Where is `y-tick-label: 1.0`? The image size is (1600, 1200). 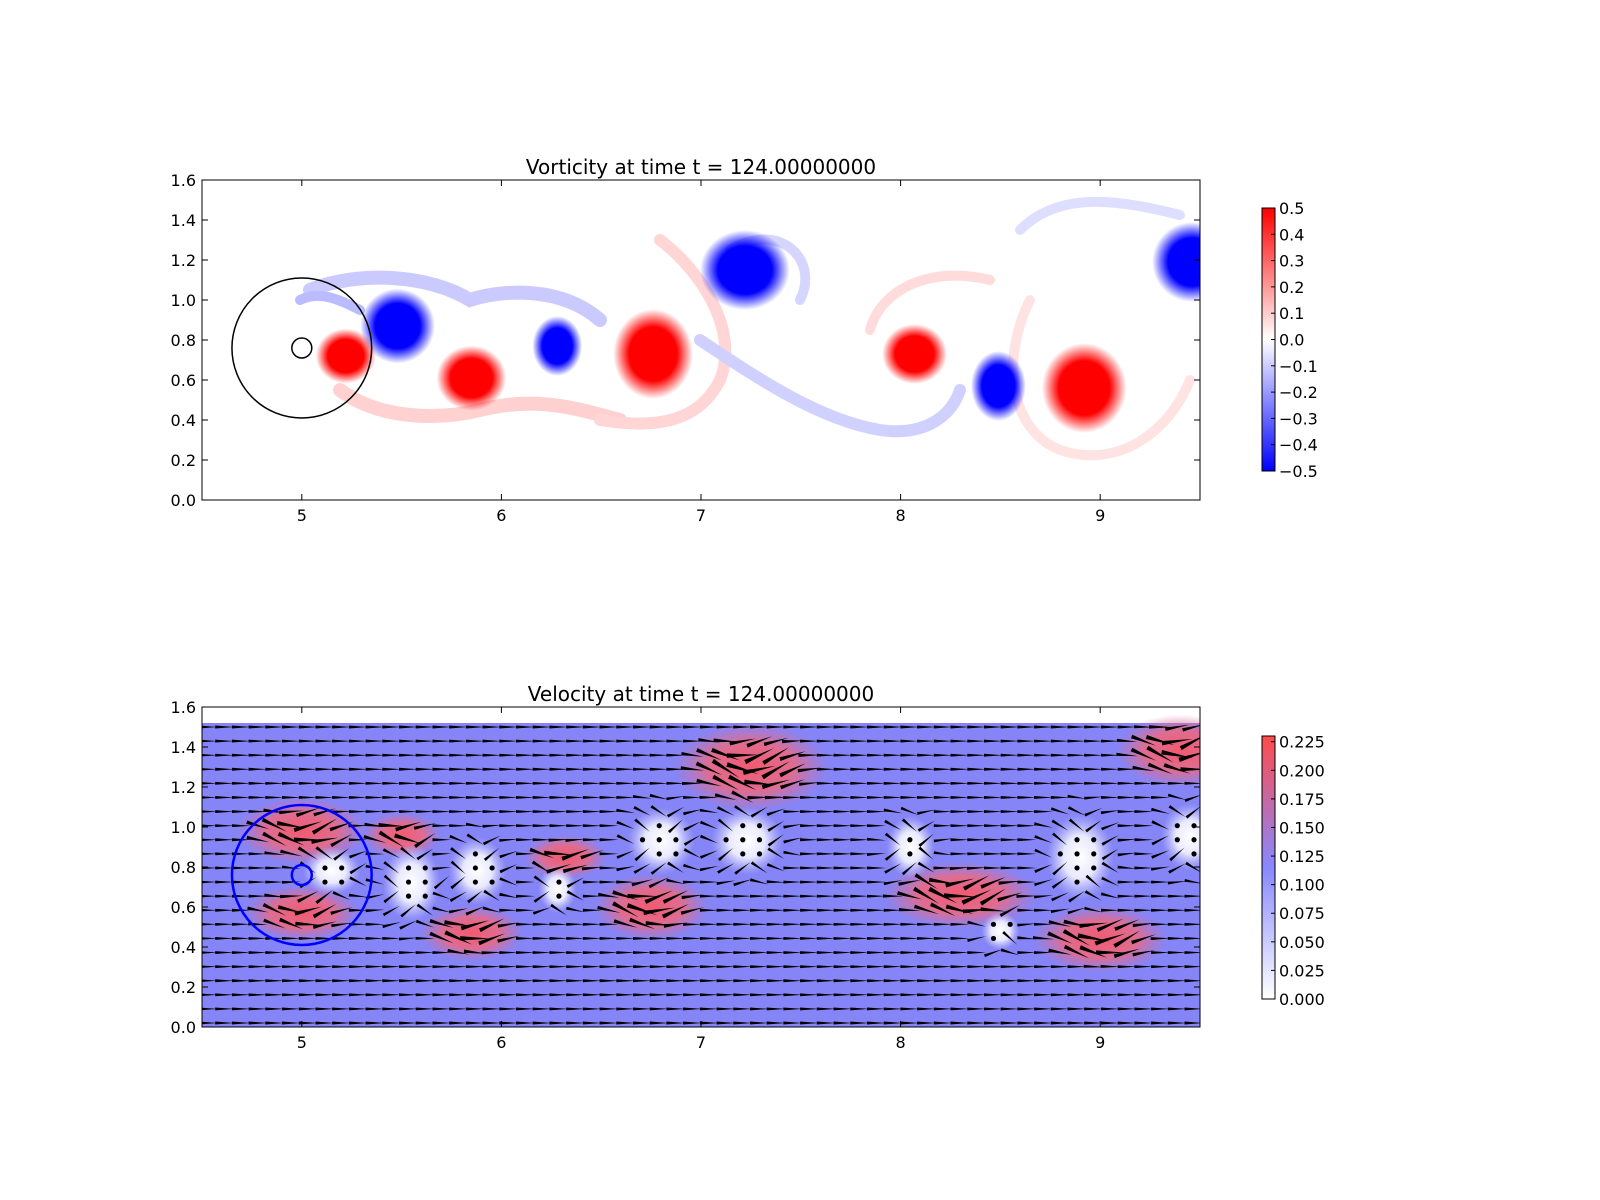
y-tick-label: 1.0 is located at coordinates (183, 827).